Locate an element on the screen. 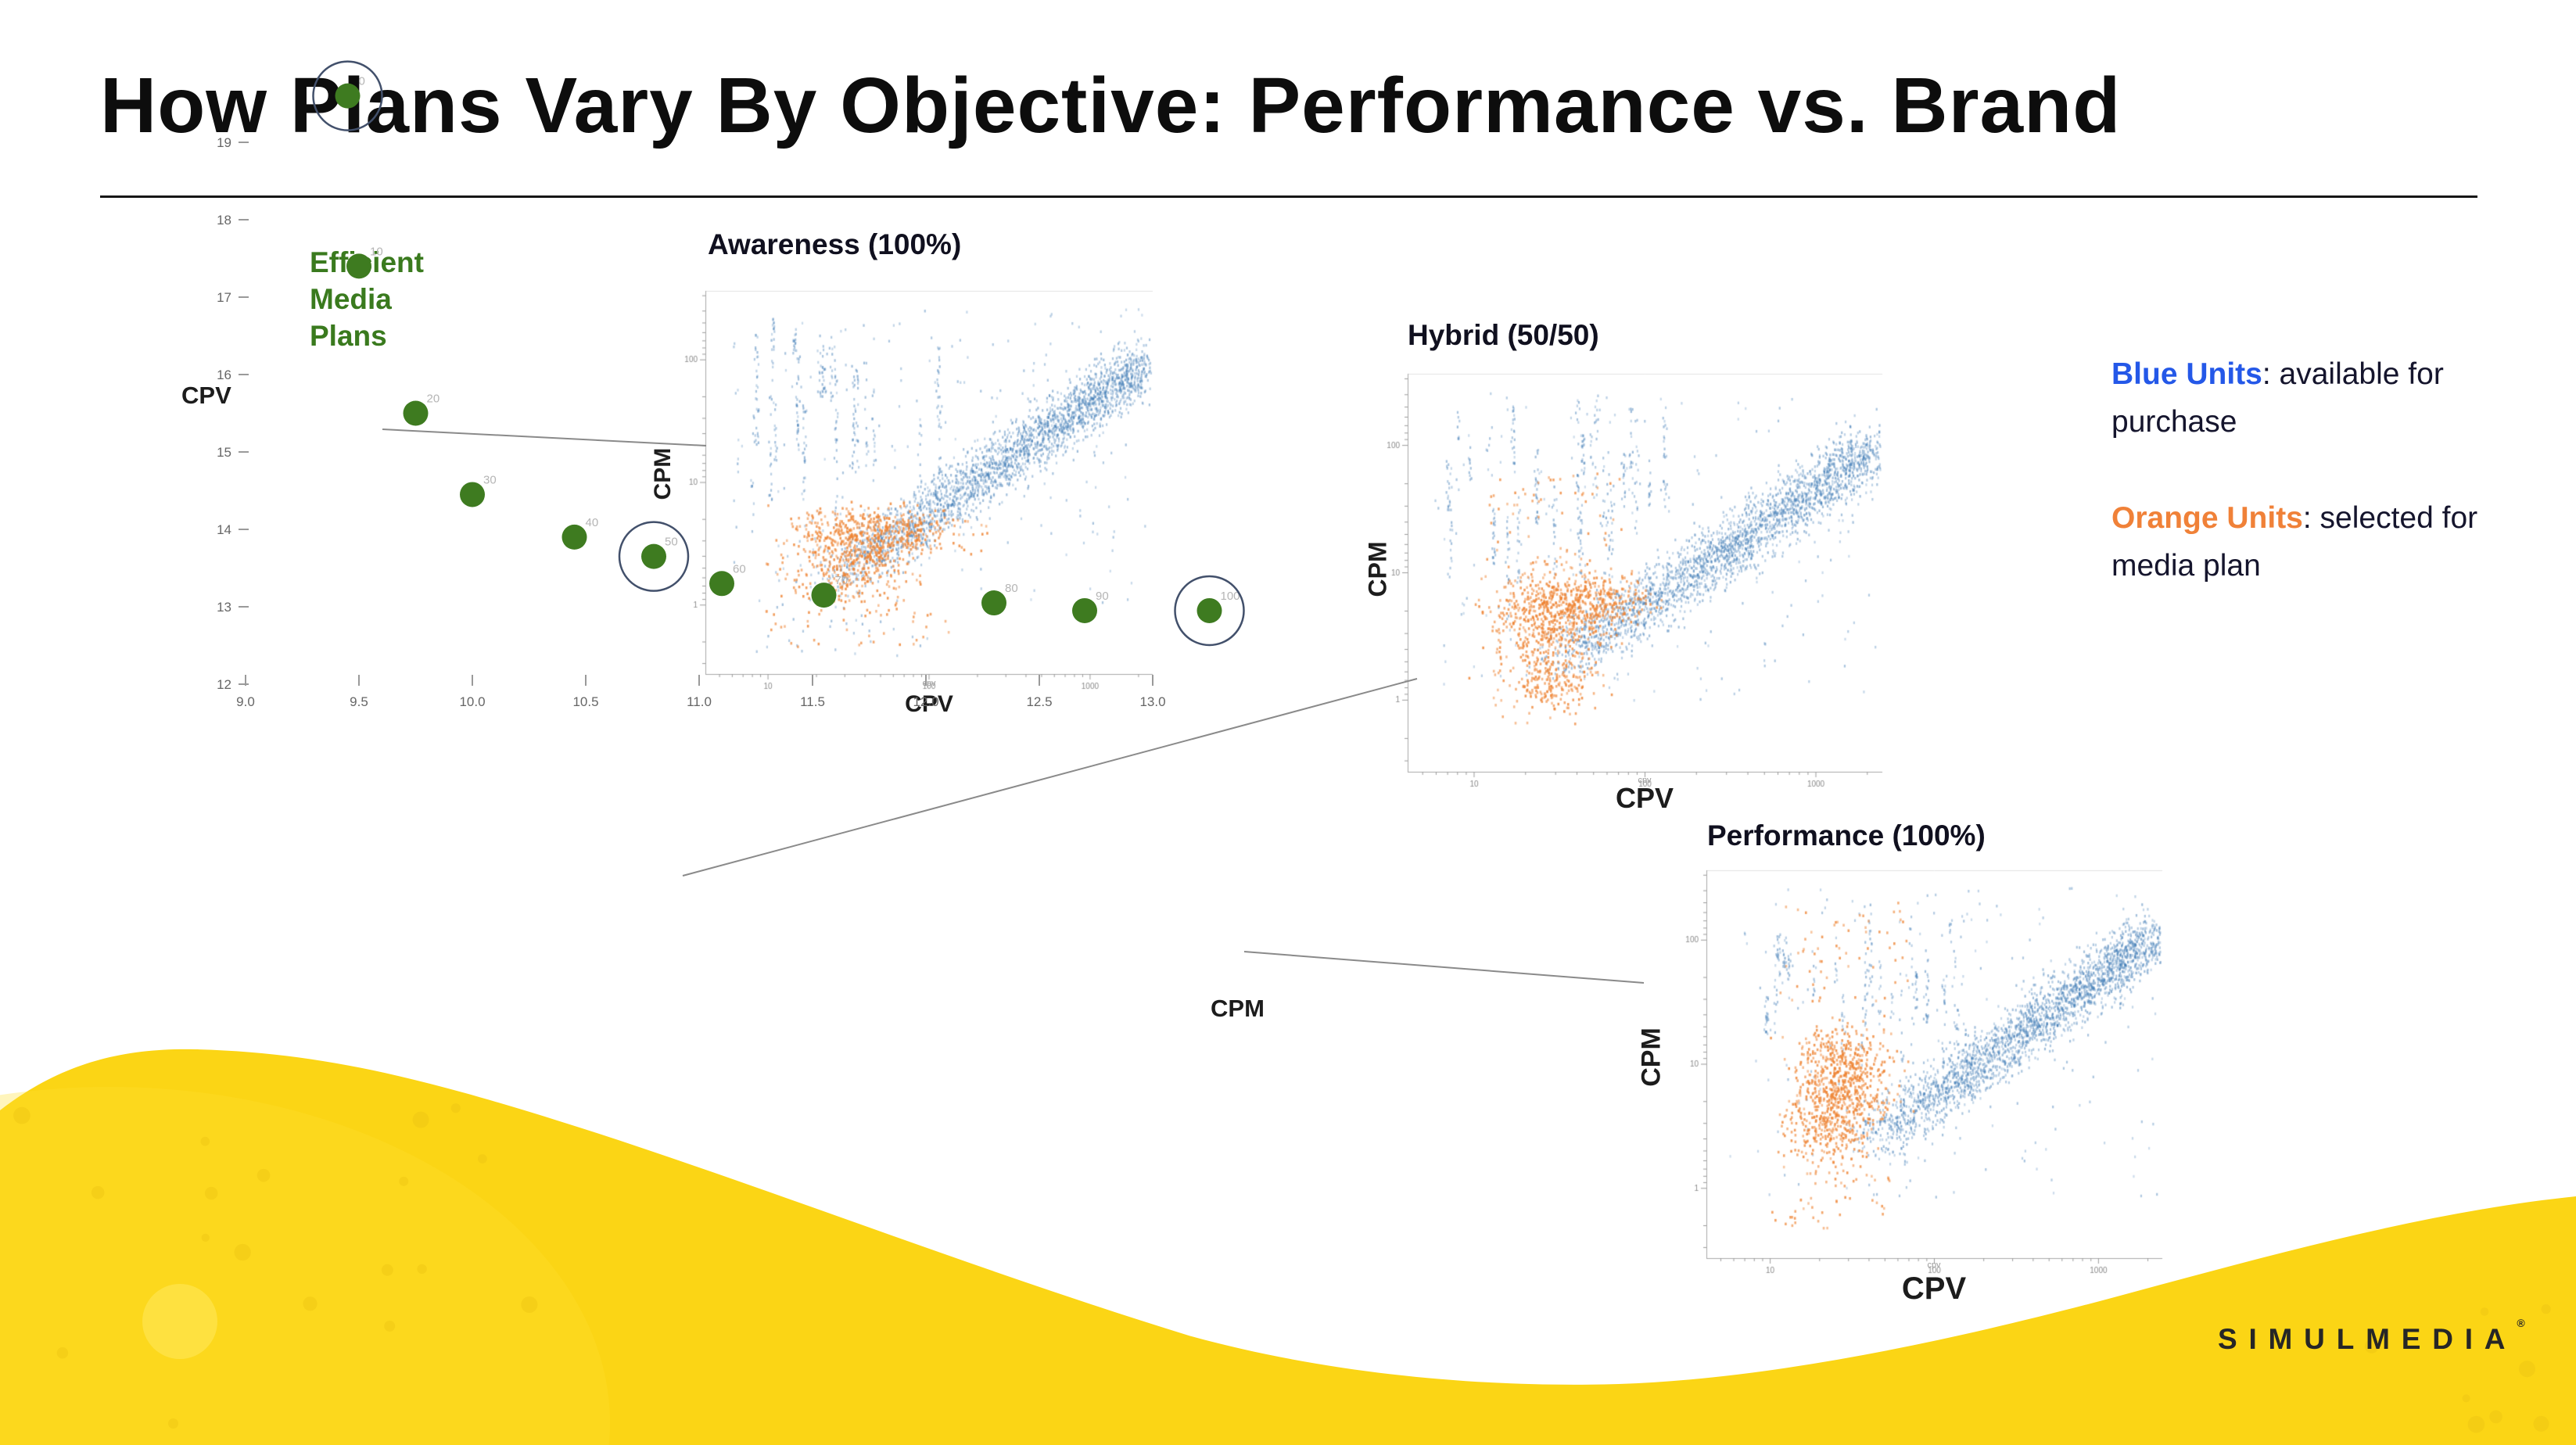 The image size is (2576, 1445). performance-micro-x-label: cpv is located at coordinates (1934, 1265).